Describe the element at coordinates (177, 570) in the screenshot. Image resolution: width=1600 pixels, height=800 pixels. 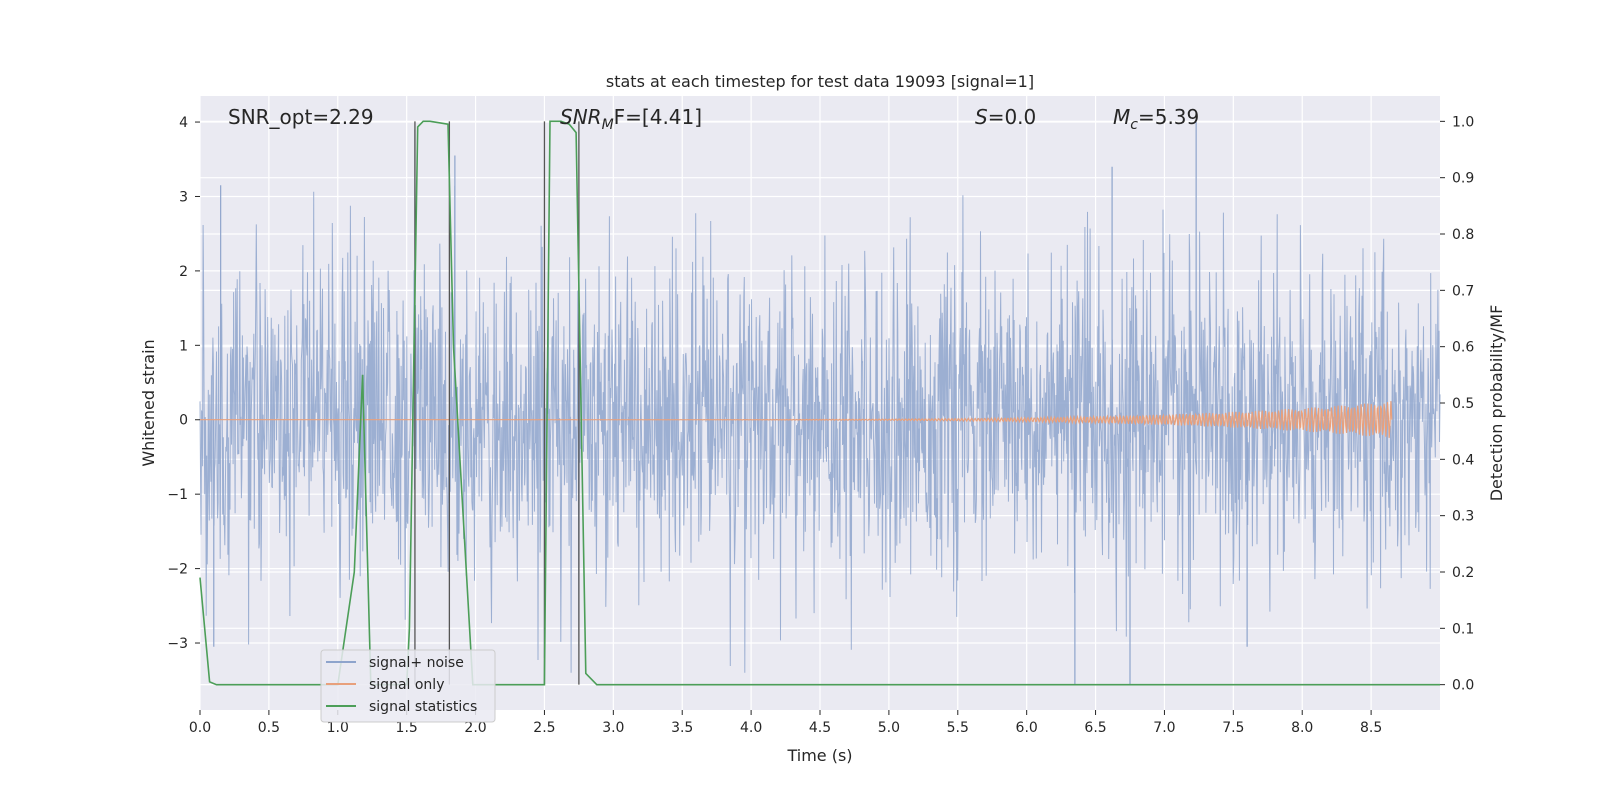
I see `y-left-tick-label: −2` at that location.